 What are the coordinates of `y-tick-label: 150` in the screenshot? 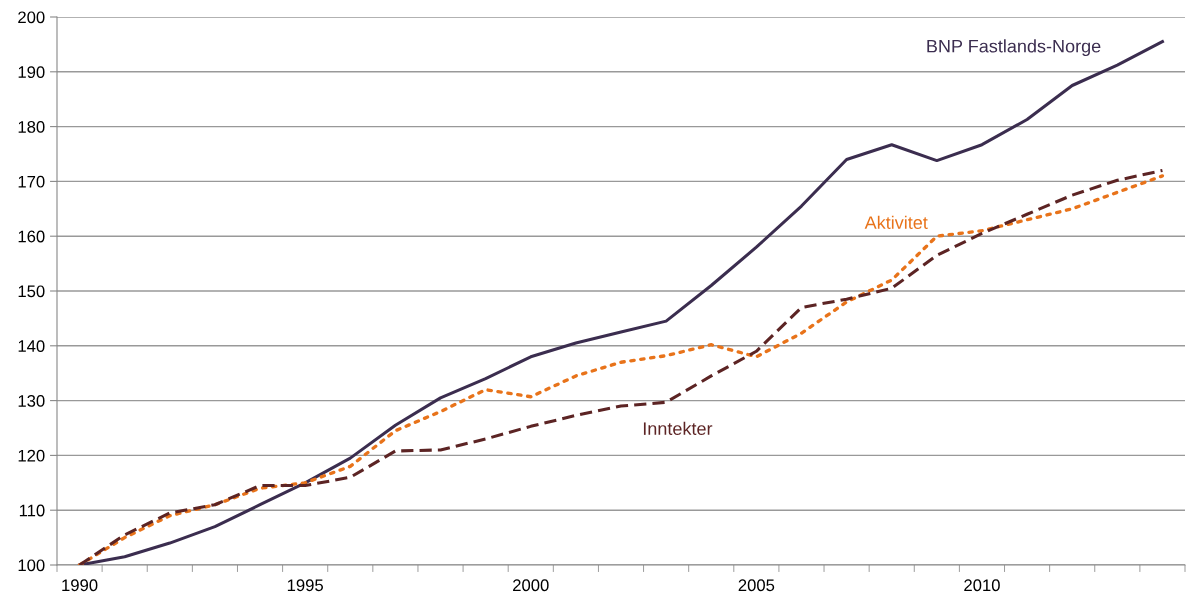 It's located at (31, 291).